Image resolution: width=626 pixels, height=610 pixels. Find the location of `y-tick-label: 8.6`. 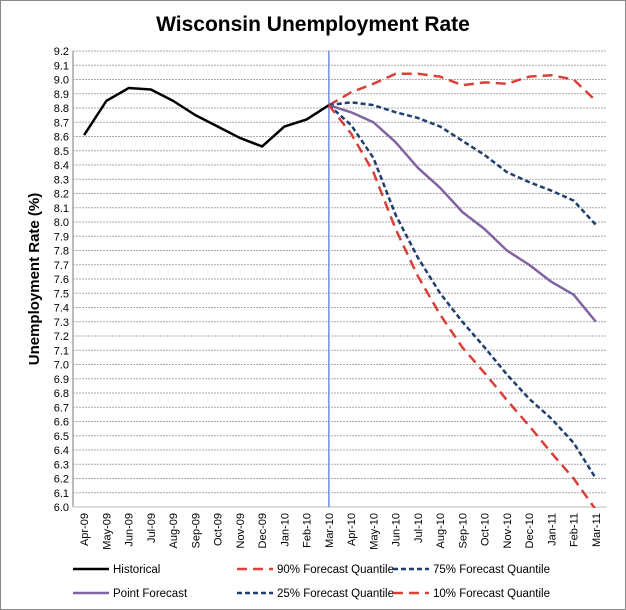

y-tick-label: 8.6 is located at coordinates (61, 138).